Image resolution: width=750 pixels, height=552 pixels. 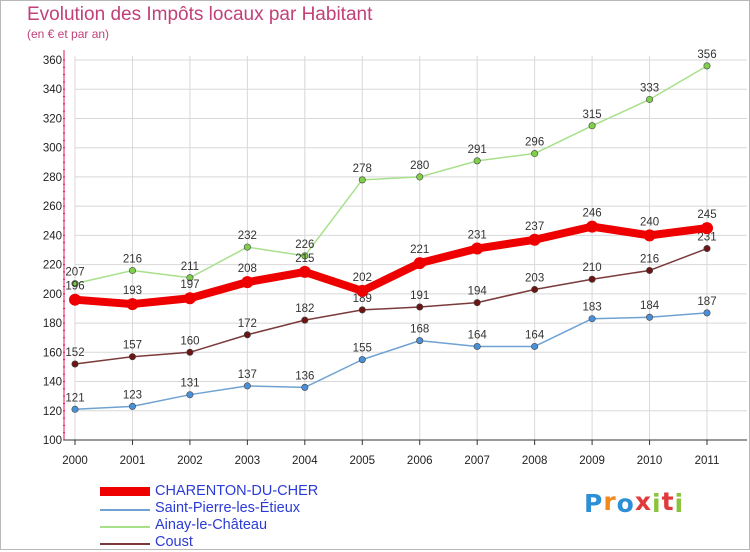 What do you see at coordinates (132, 395) in the screenshot?
I see `data-label: 123` at bounding box center [132, 395].